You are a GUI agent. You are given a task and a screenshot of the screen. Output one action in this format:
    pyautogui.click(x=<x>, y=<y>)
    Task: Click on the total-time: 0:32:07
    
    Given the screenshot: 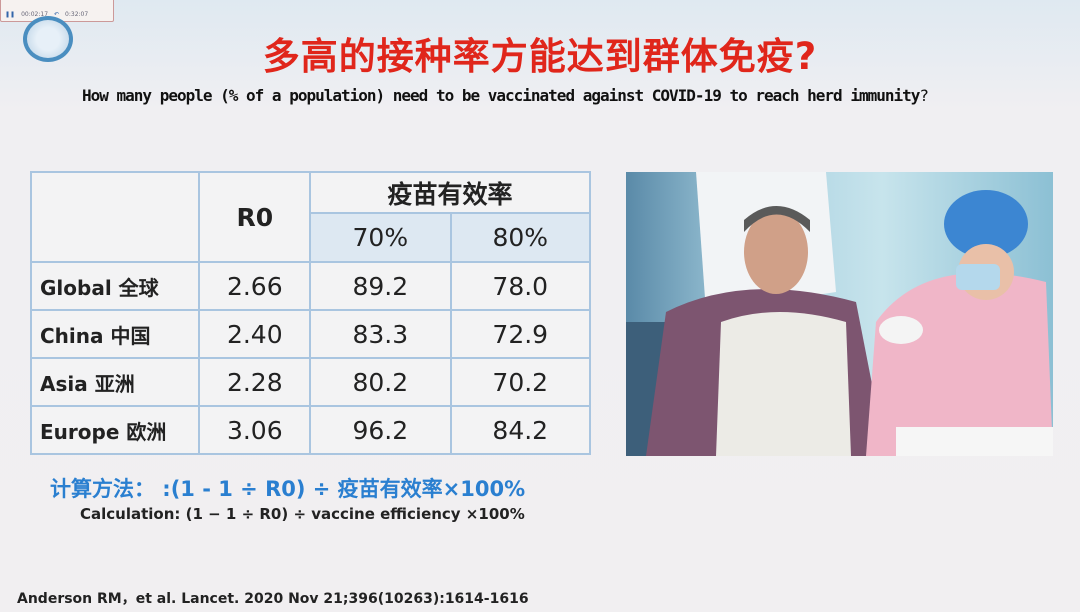 What is the action you would take?
    pyautogui.click(x=77, y=14)
    